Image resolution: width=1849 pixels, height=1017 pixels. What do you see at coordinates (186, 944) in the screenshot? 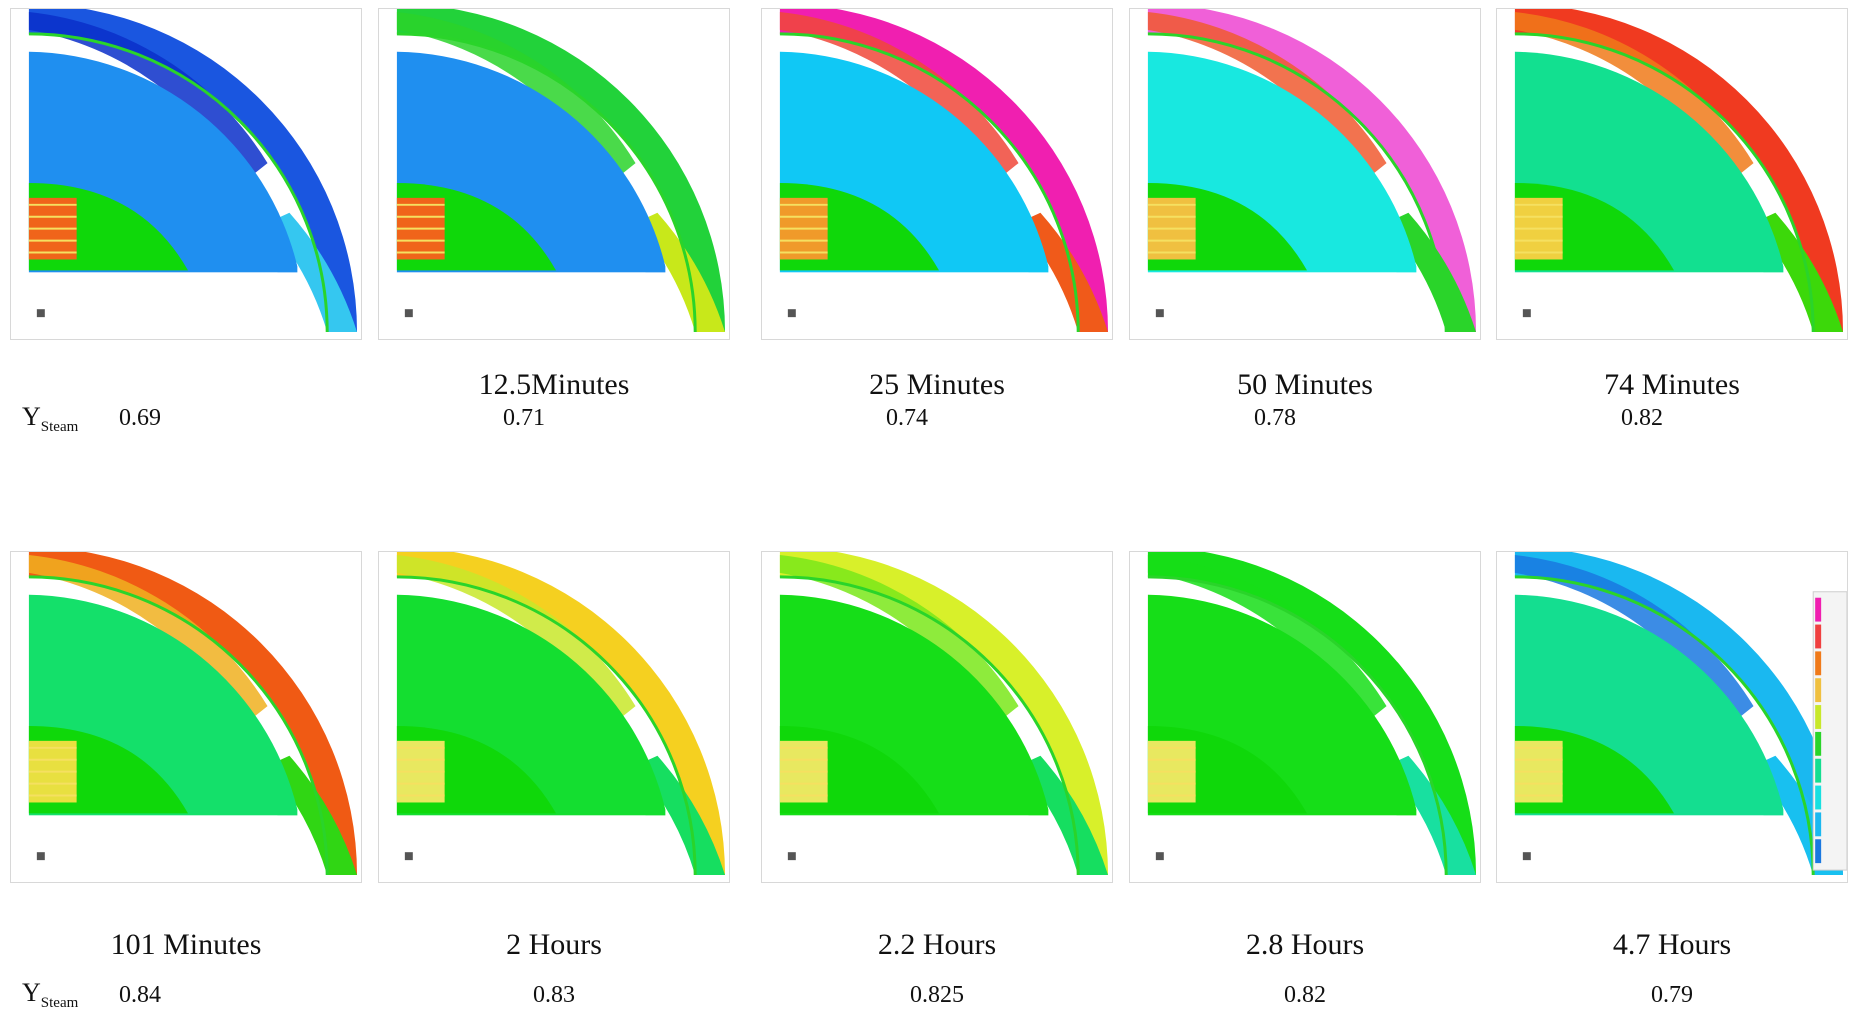
I see `time-caption: 101 Minutes` at bounding box center [186, 944].